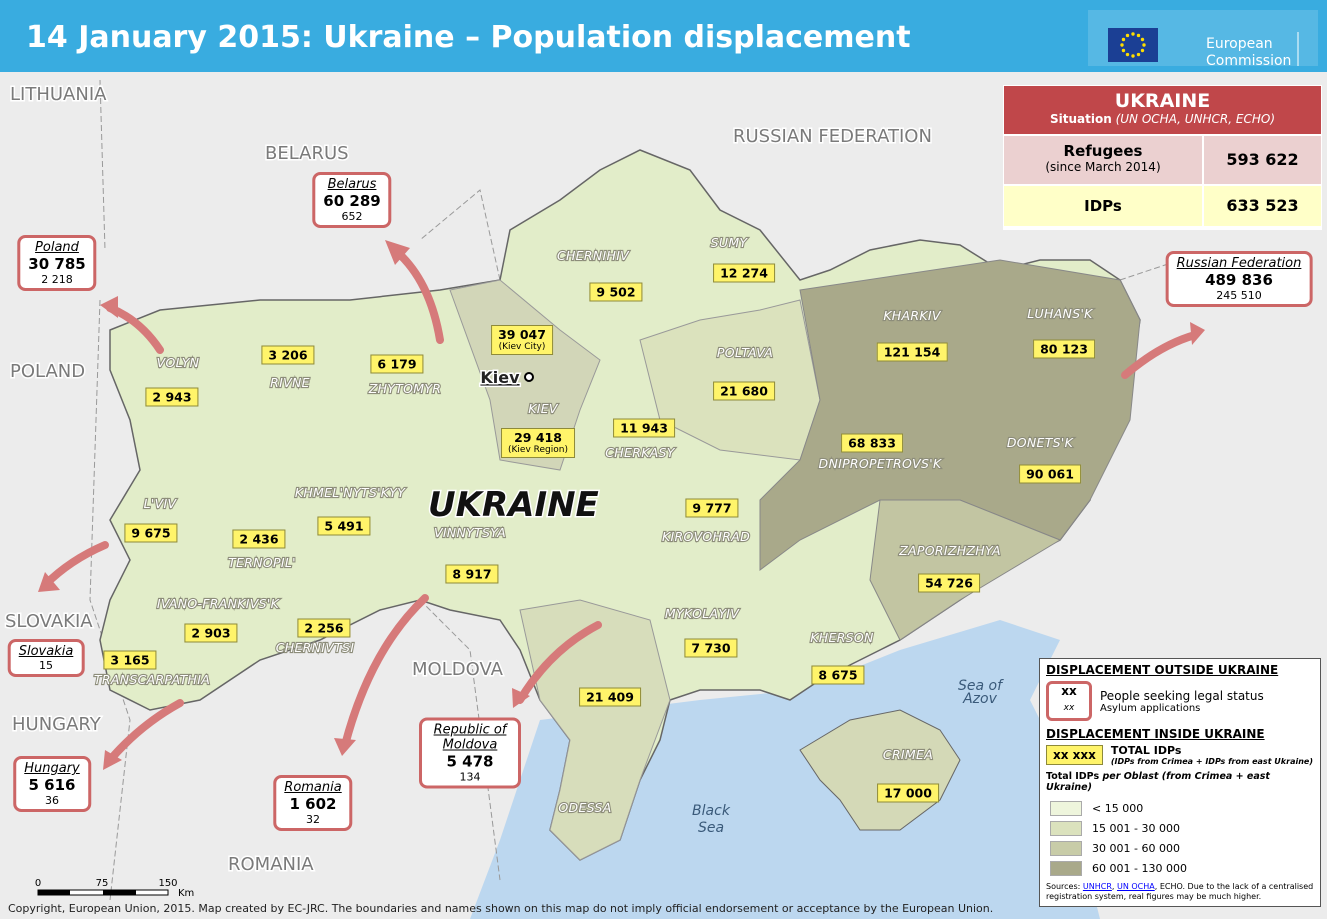  I want to click on idp-value: 54 726, so click(949, 583).